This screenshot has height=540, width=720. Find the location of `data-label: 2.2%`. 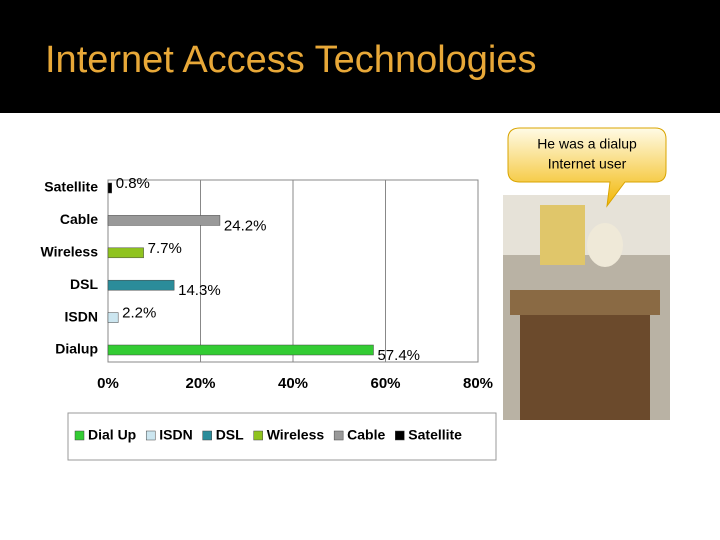

data-label: 2.2% is located at coordinates (139, 313).